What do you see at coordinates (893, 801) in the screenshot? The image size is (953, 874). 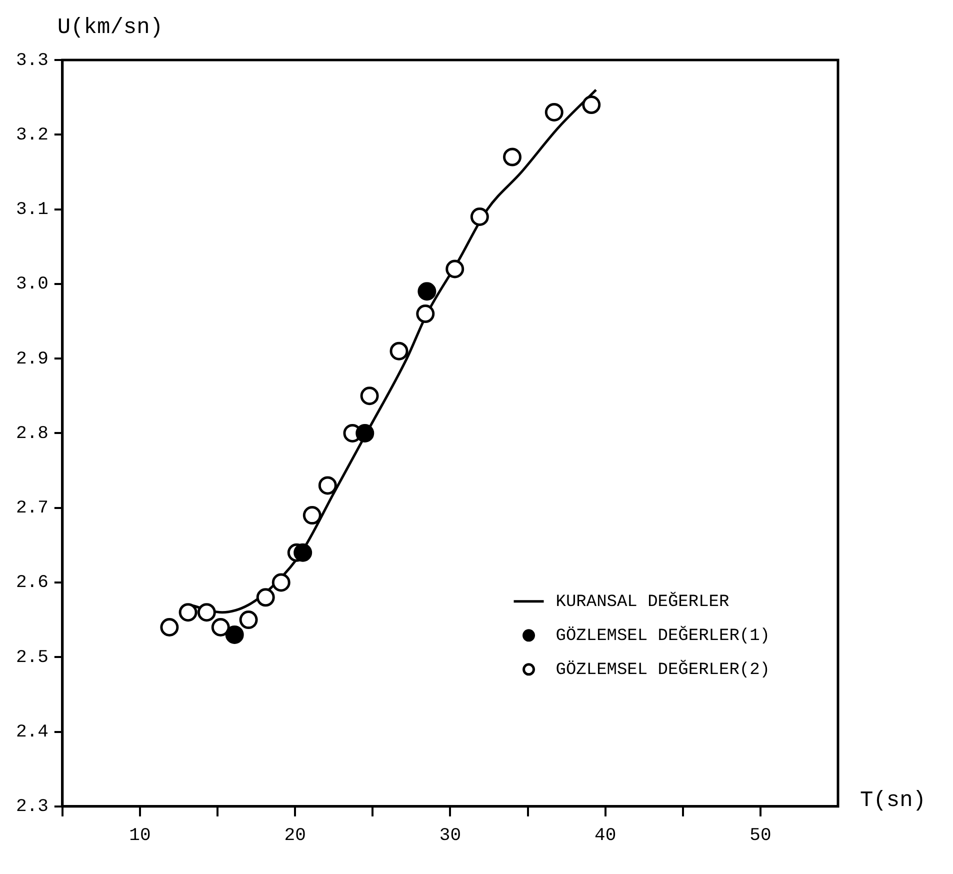 I see `x-axis-title: T(sn)` at bounding box center [893, 801].